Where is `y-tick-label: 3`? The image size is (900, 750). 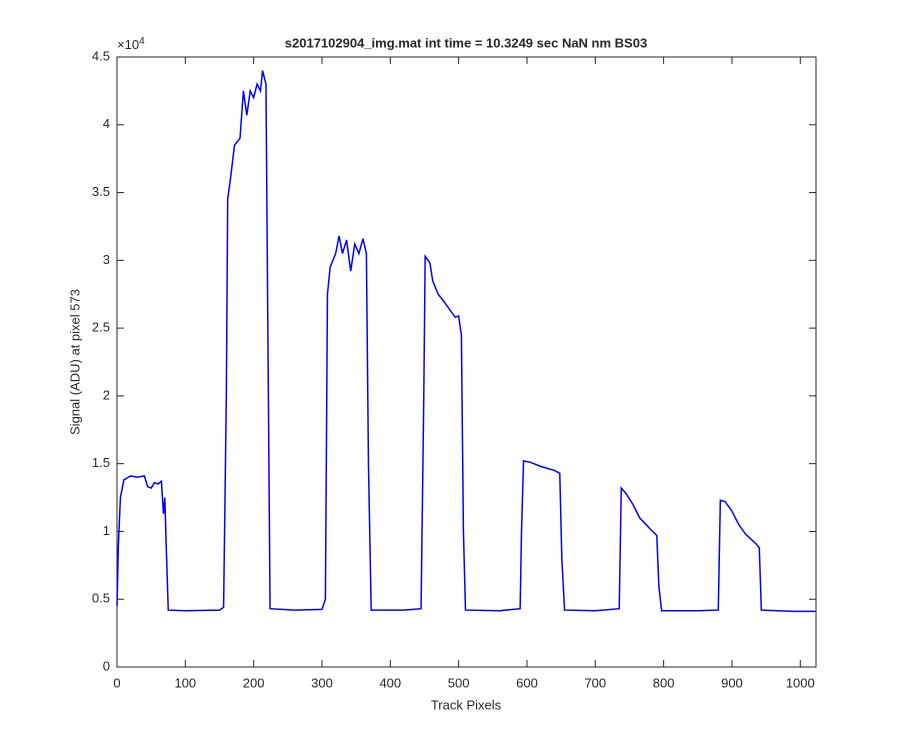 y-tick-label: 3 is located at coordinates (106, 259).